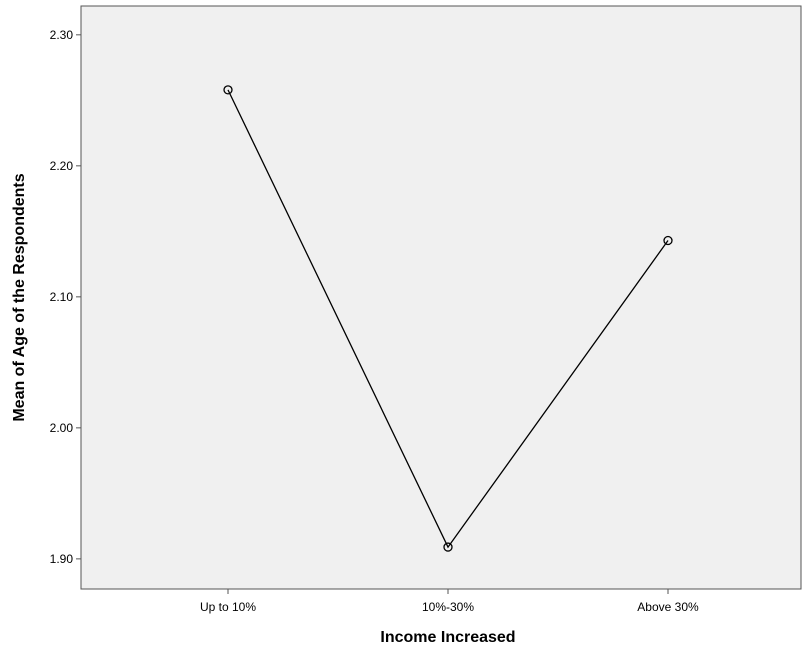  I want to click on x-tick-label: Up to 10%, so click(228, 607).